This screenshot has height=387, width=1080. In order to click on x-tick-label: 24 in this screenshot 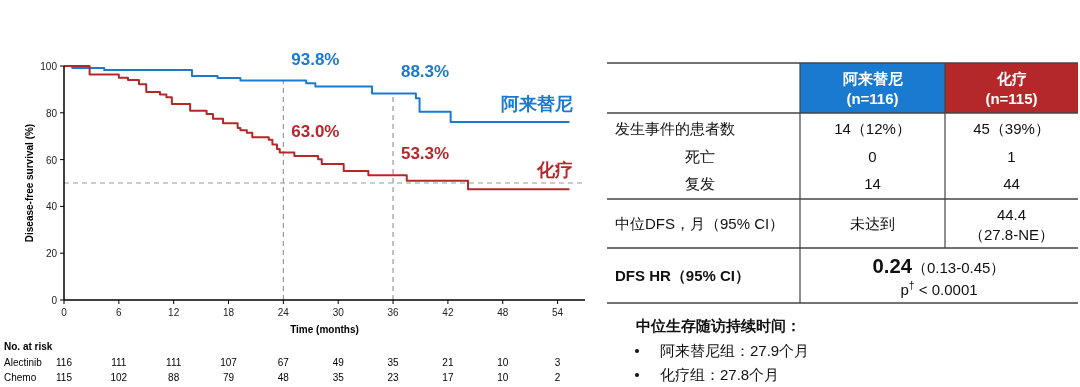, I will do `click(283, 312)`.